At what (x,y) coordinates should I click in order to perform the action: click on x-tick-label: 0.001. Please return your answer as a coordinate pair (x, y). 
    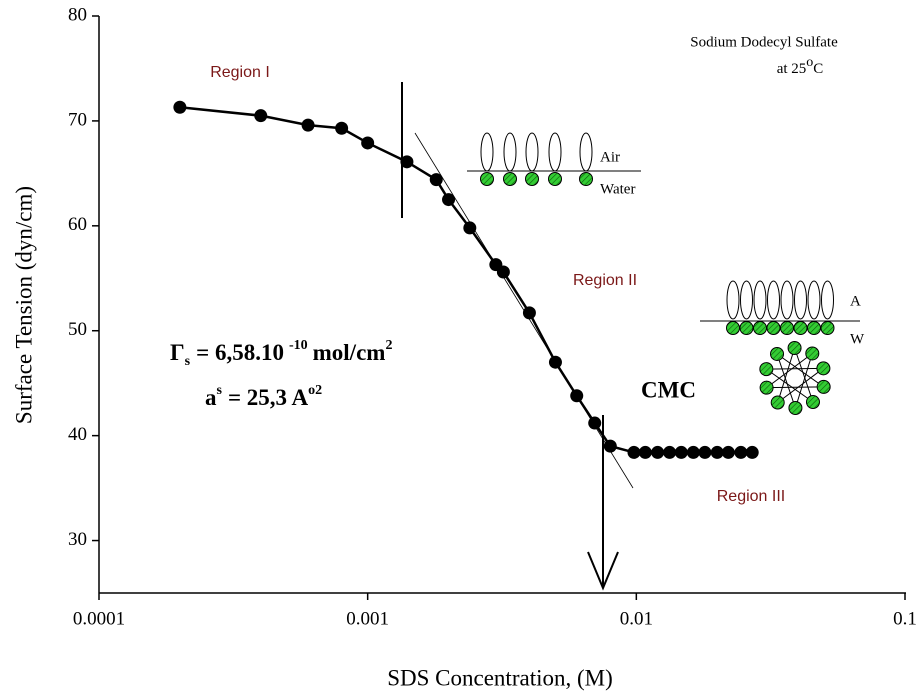
    Looking at the image, I should click on (367, 618).